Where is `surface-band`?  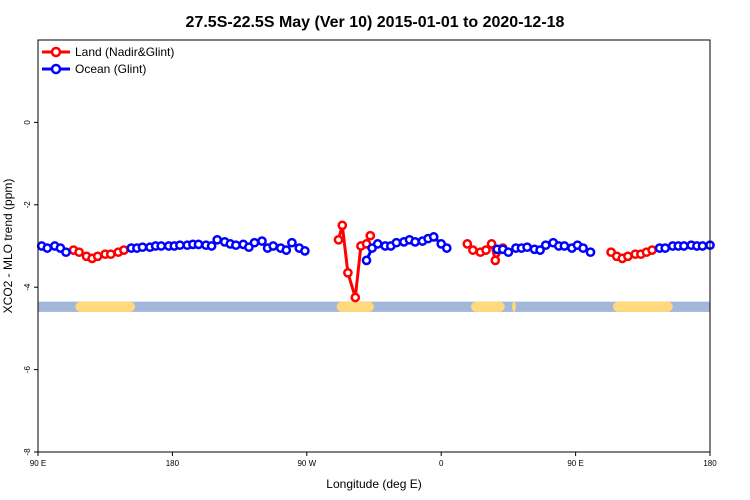
surface-band is located at coordinates (374, 306).